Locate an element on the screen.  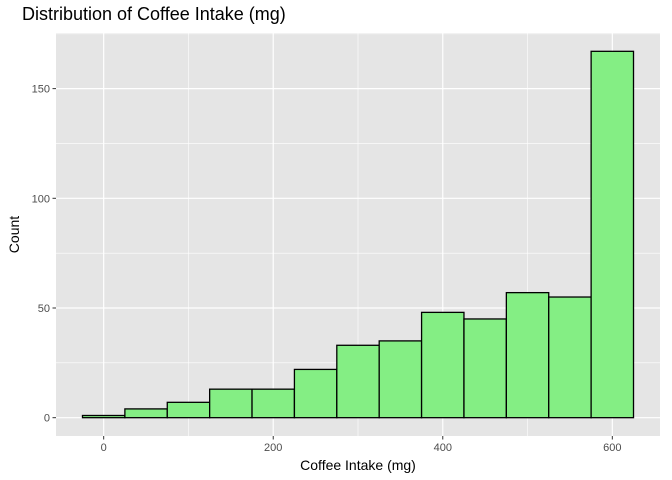
x-axis-title: Coffee Intake (mg) is located at coordinates (358, 465).